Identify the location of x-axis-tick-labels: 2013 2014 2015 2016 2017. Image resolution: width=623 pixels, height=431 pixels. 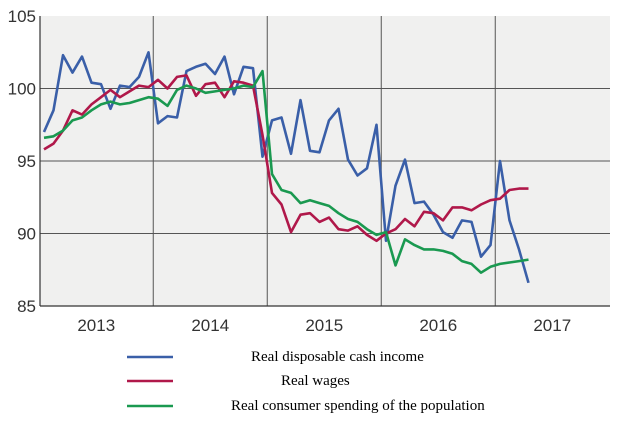
(324, 325).